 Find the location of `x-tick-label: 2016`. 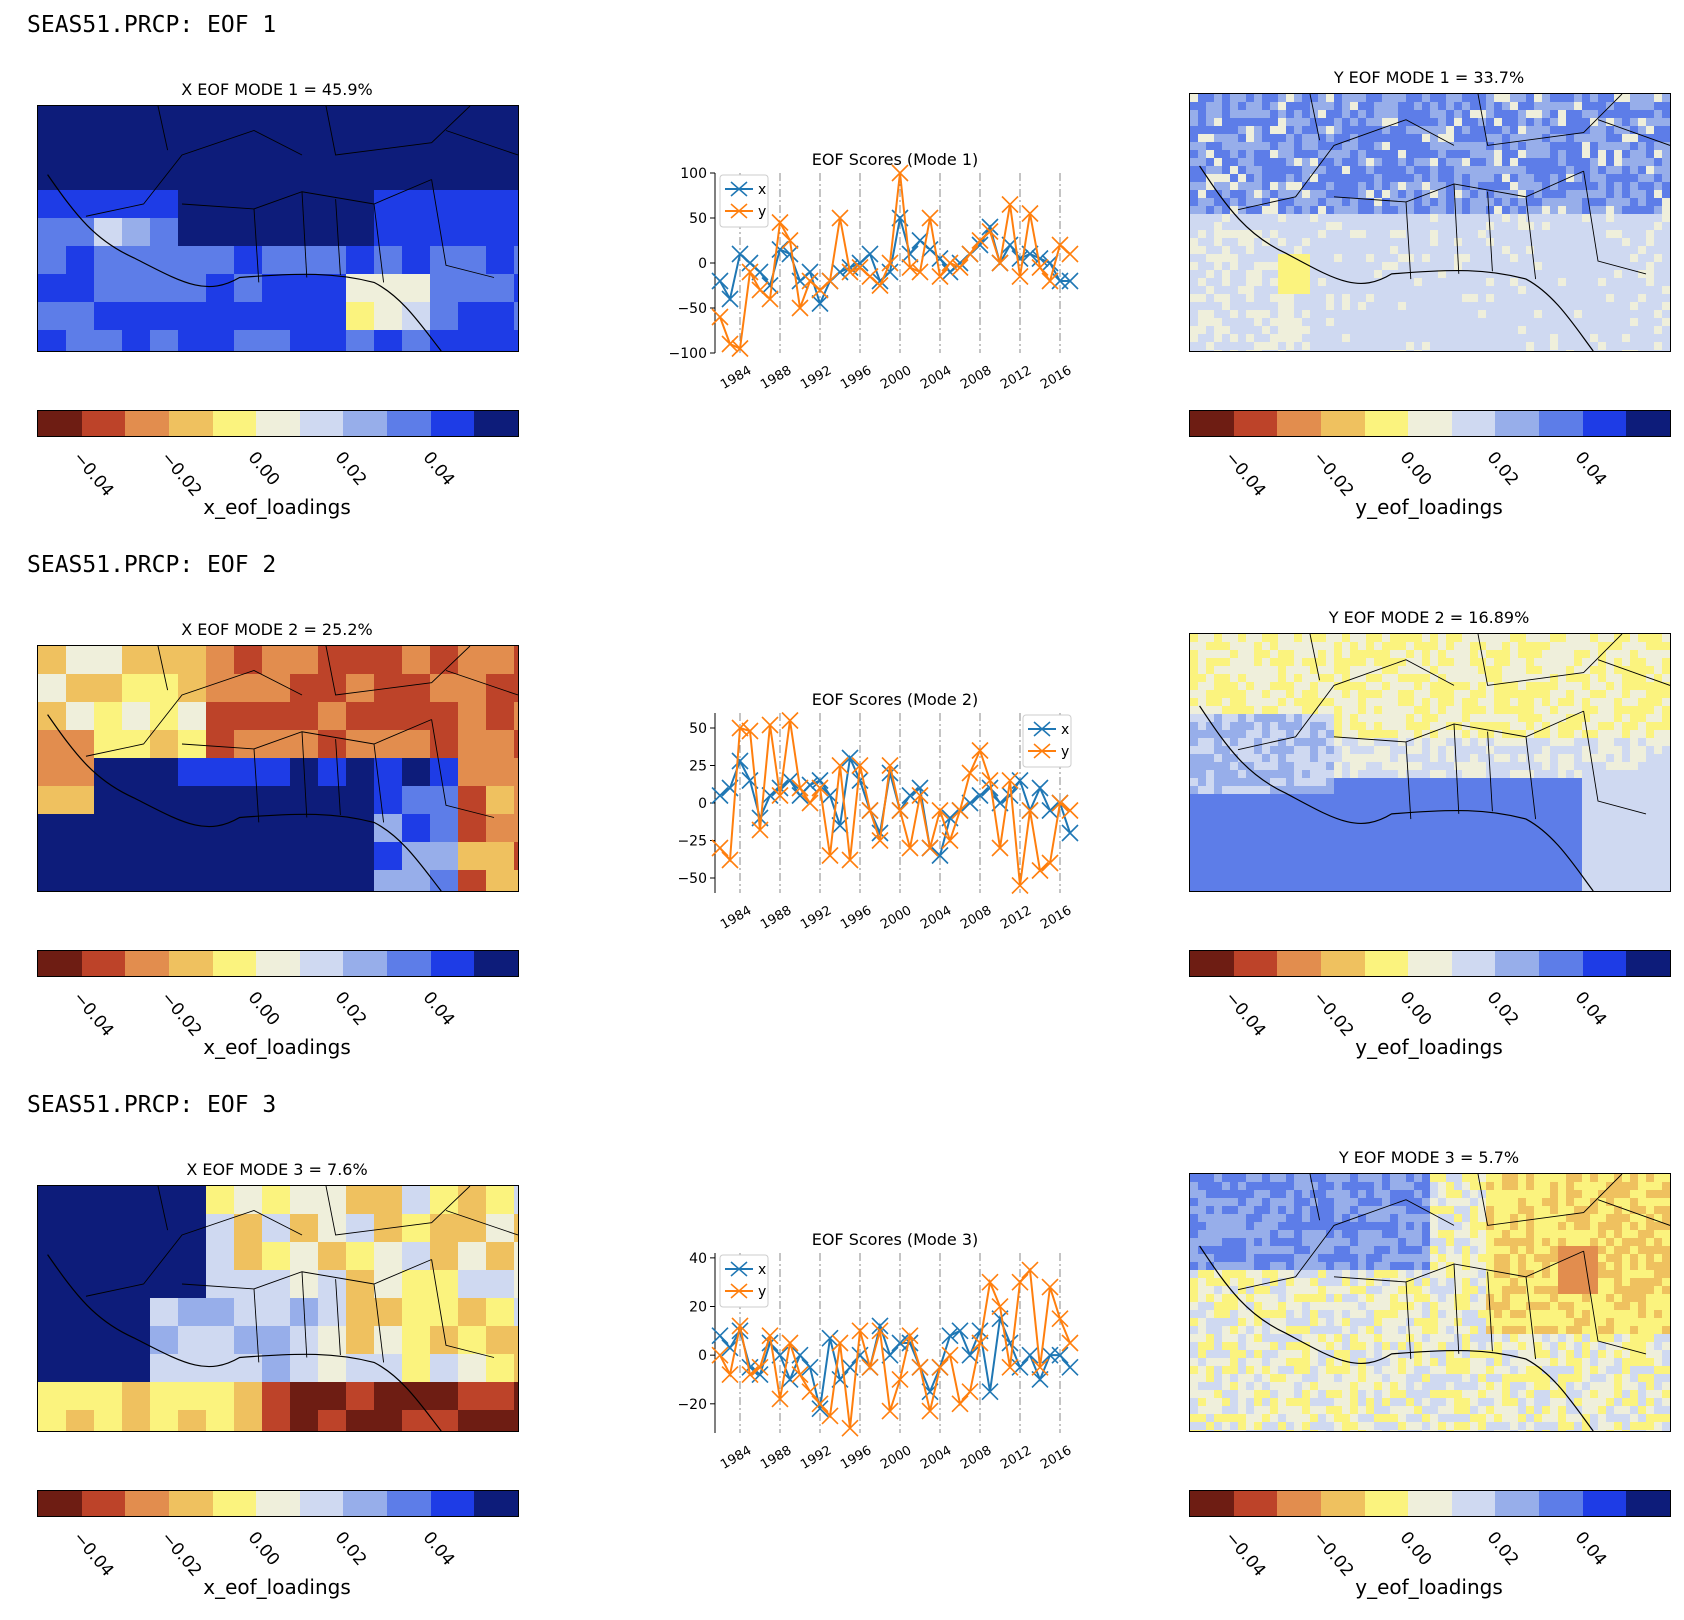

x-tick-label: 2016 is located at coordinates (1056, 918).